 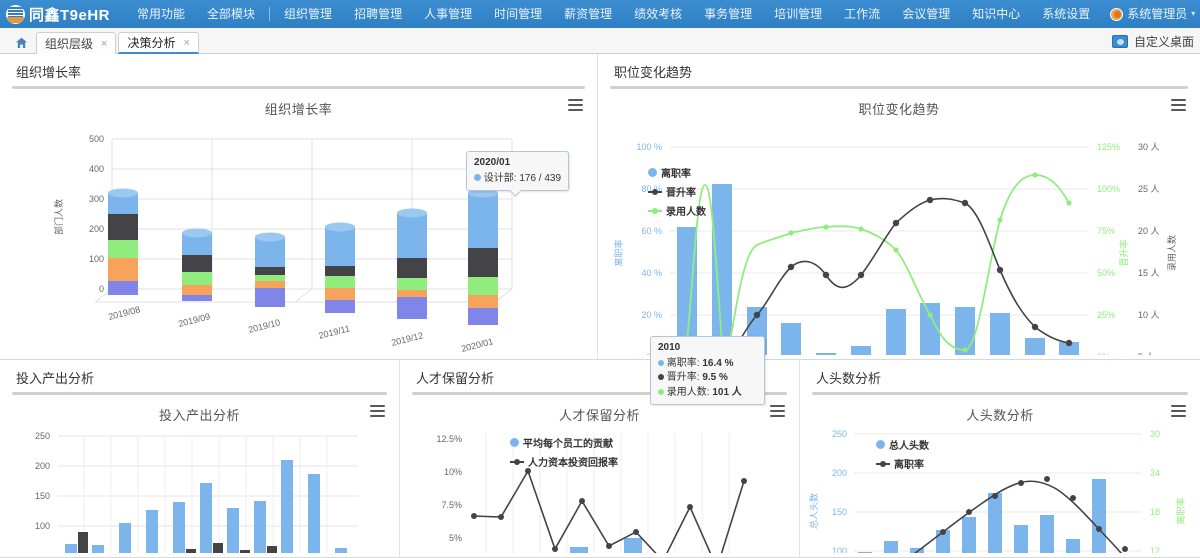 I want to click on legend-label: 人力资本投资回报率, so click(x=573, y=463).